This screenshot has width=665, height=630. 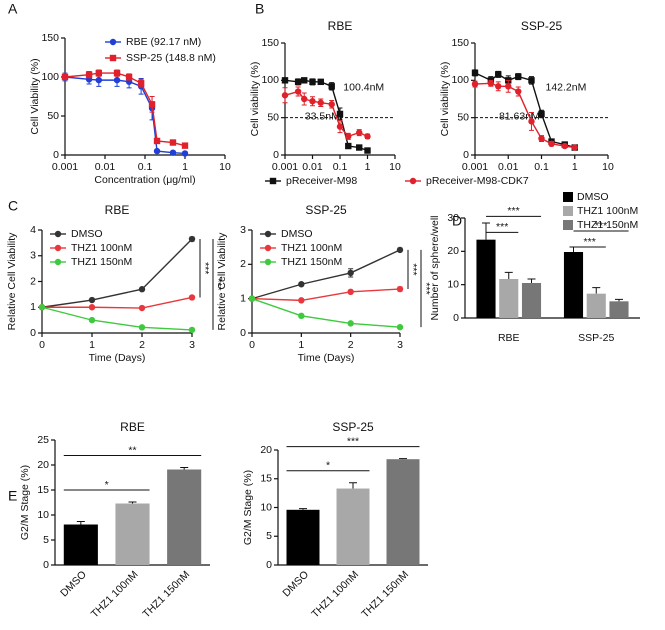 What do you see at coordinates (363, 88) in the screenshot?
I see `annotation: 100.4nM` at bounding box center [363, 88].